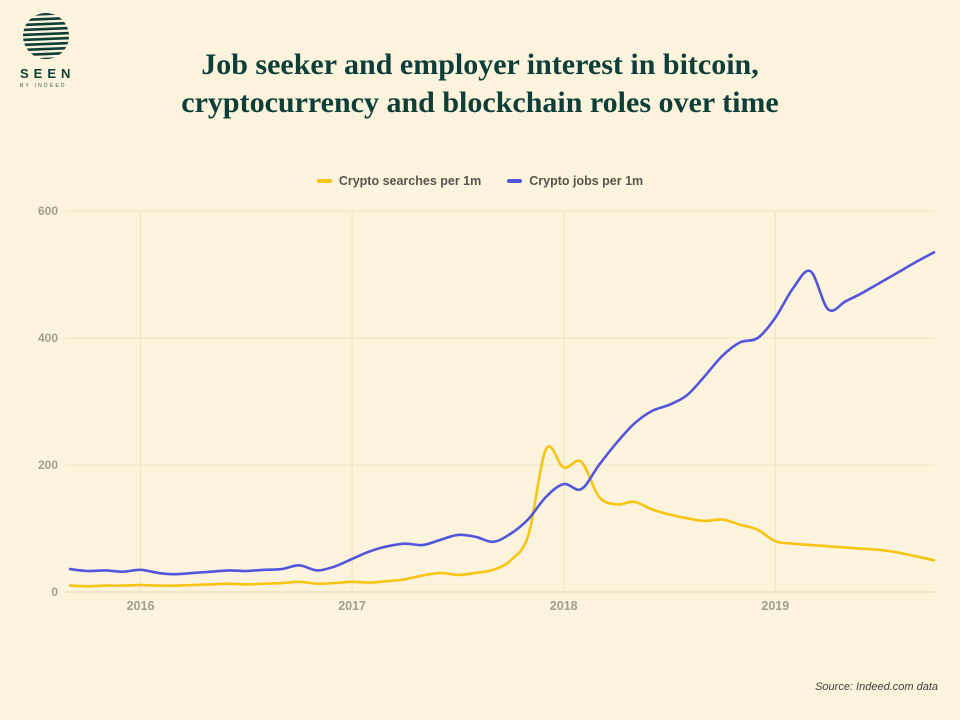 This screenshot has height=720, width=960. Describe the element at coordinates (564, 606) in the screenshot. I see `x-tick-label-2018: 2018` at that location.